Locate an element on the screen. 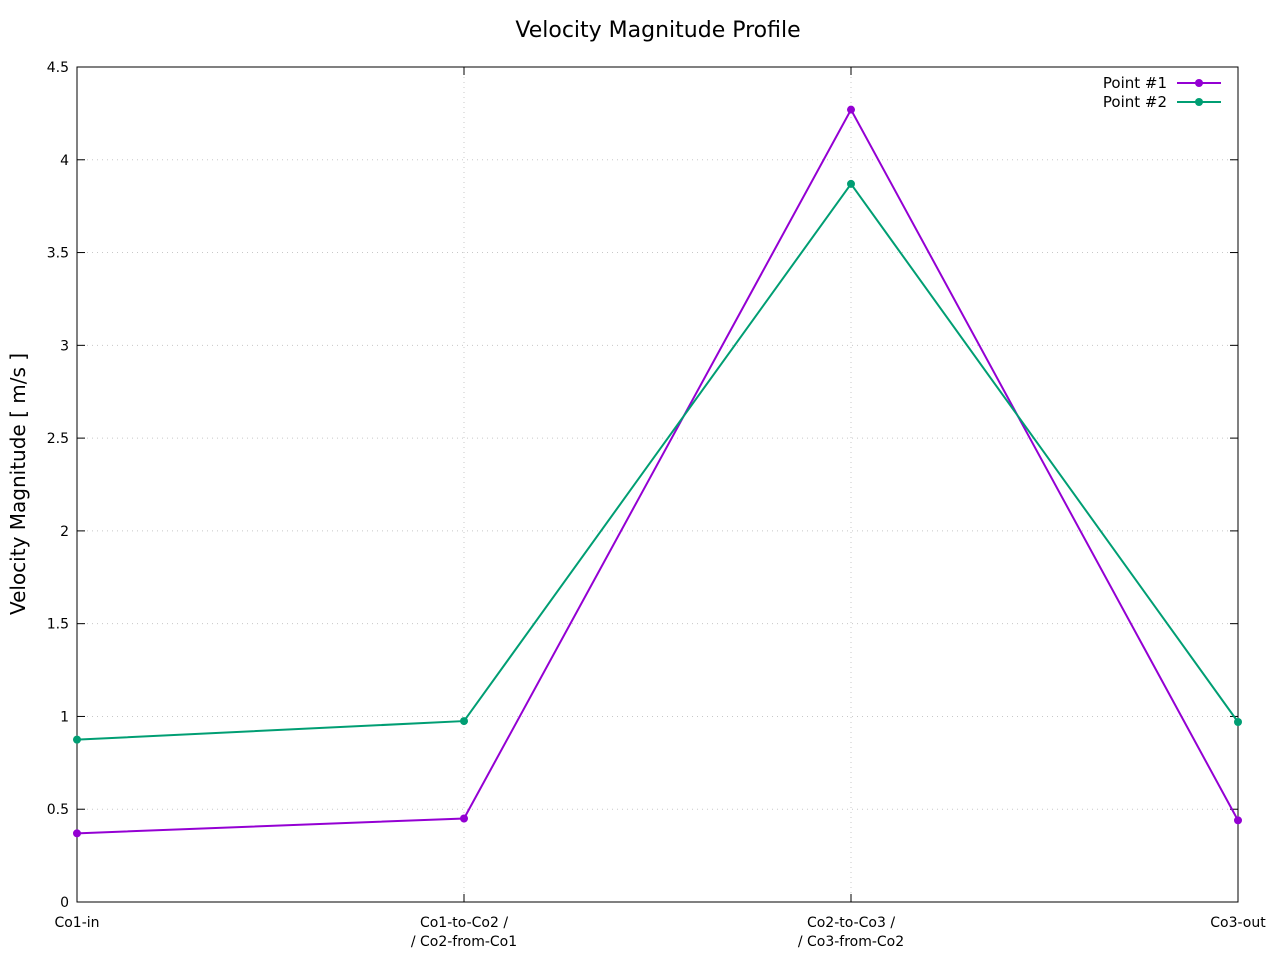 The image size is (1280, 960). x-tick-label: Co3-out is located at coordinates (1238, 923).